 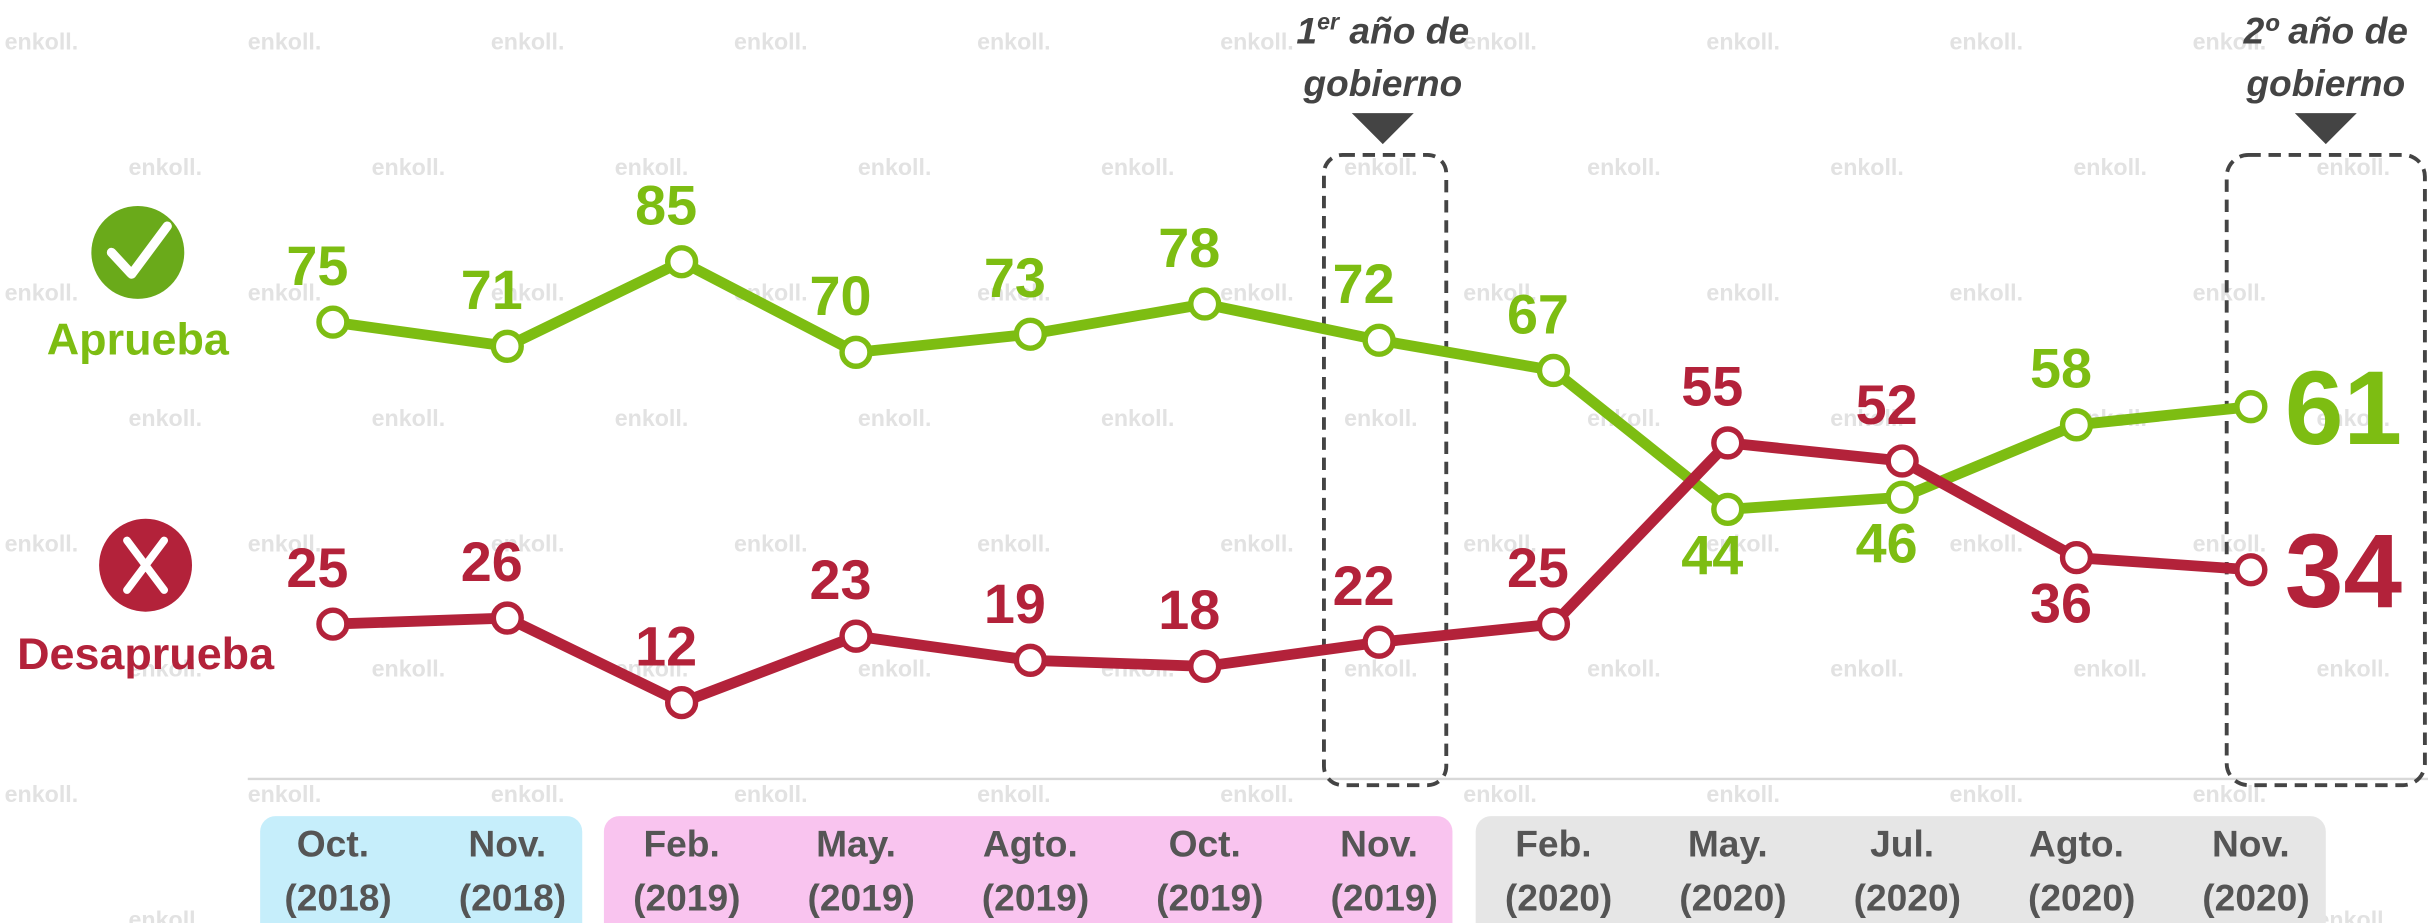 What do you see at coordinates (507, 870) in the screenshot?
I see `x-tick-label: Nov. (2018)` at bounding box center [507, 870].